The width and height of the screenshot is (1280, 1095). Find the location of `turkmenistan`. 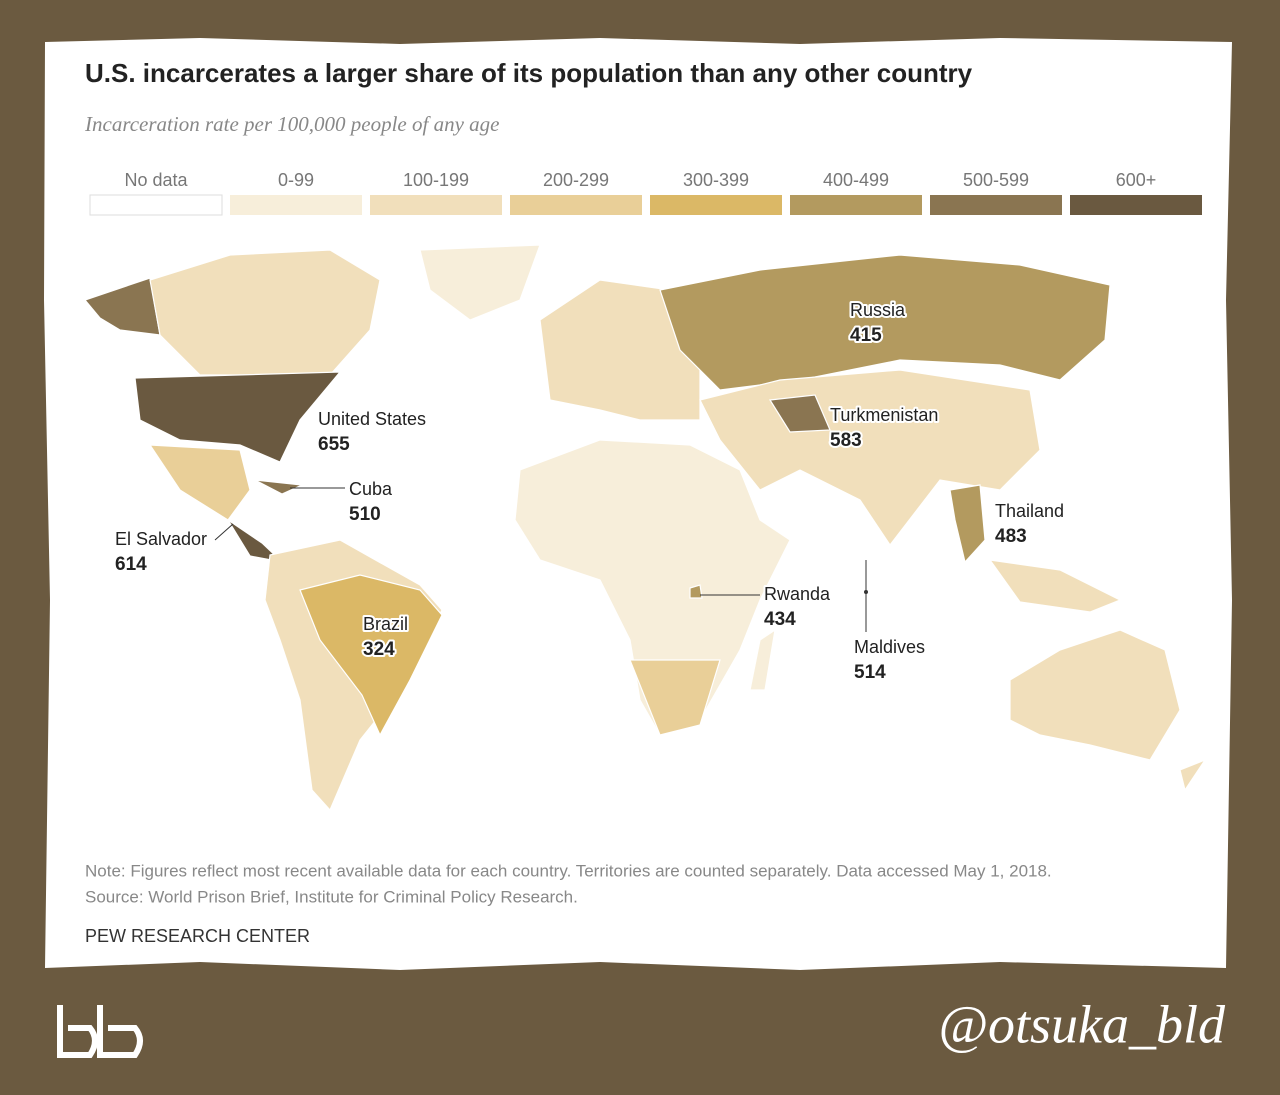

turkmenistan is located at coordinates (799, 413).